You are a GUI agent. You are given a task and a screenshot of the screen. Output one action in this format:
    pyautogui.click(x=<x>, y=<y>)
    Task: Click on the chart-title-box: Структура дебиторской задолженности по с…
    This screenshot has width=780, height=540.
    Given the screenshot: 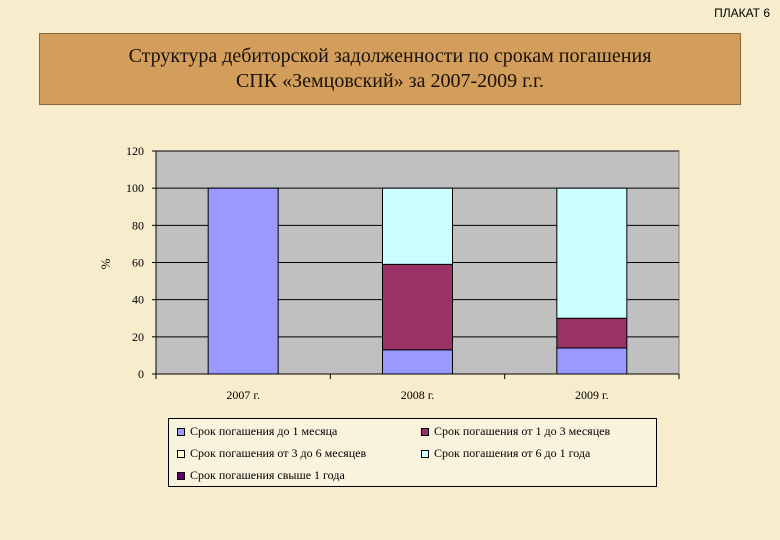 What is the action you would take?
    pyautogui.click(x=390, y=69)
    